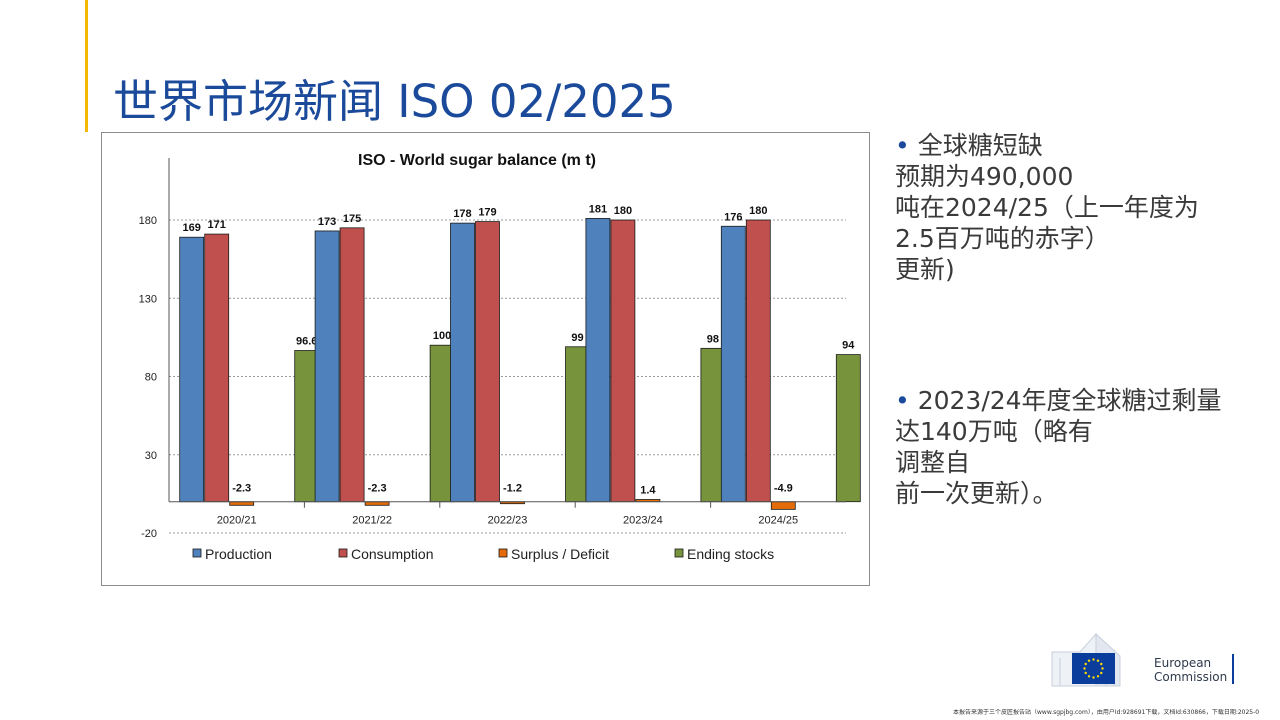 The height and width of the screenshot is (720, 1280). I want to click on bullet-text: 2023/24年度全球糖过剩量 达140万吨（略有 调整自 前一次更新）。, so click(1058, 447).